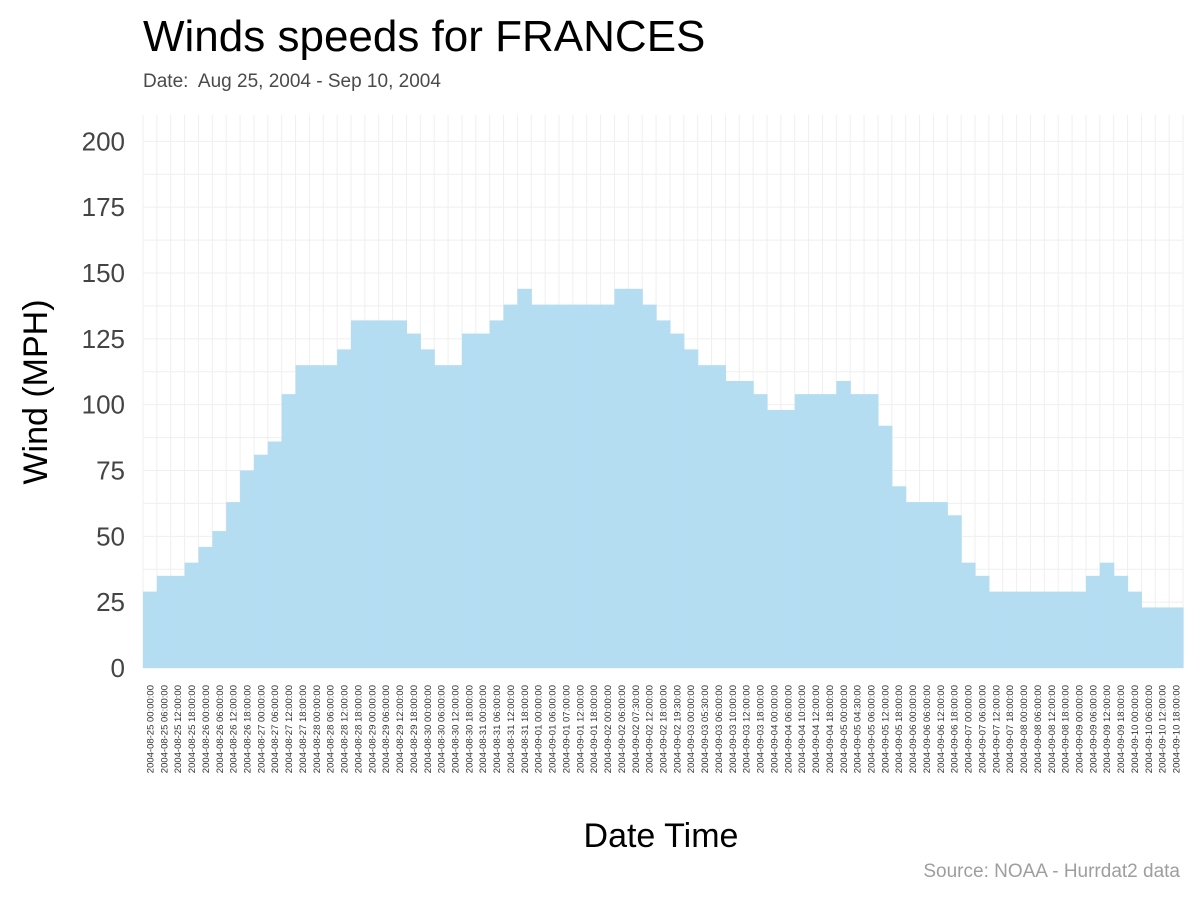  Describe the element at coordinates (913, 729) in the screenshot. I see `x-tick-label: 2004-09-06 00:00:00` at that location.